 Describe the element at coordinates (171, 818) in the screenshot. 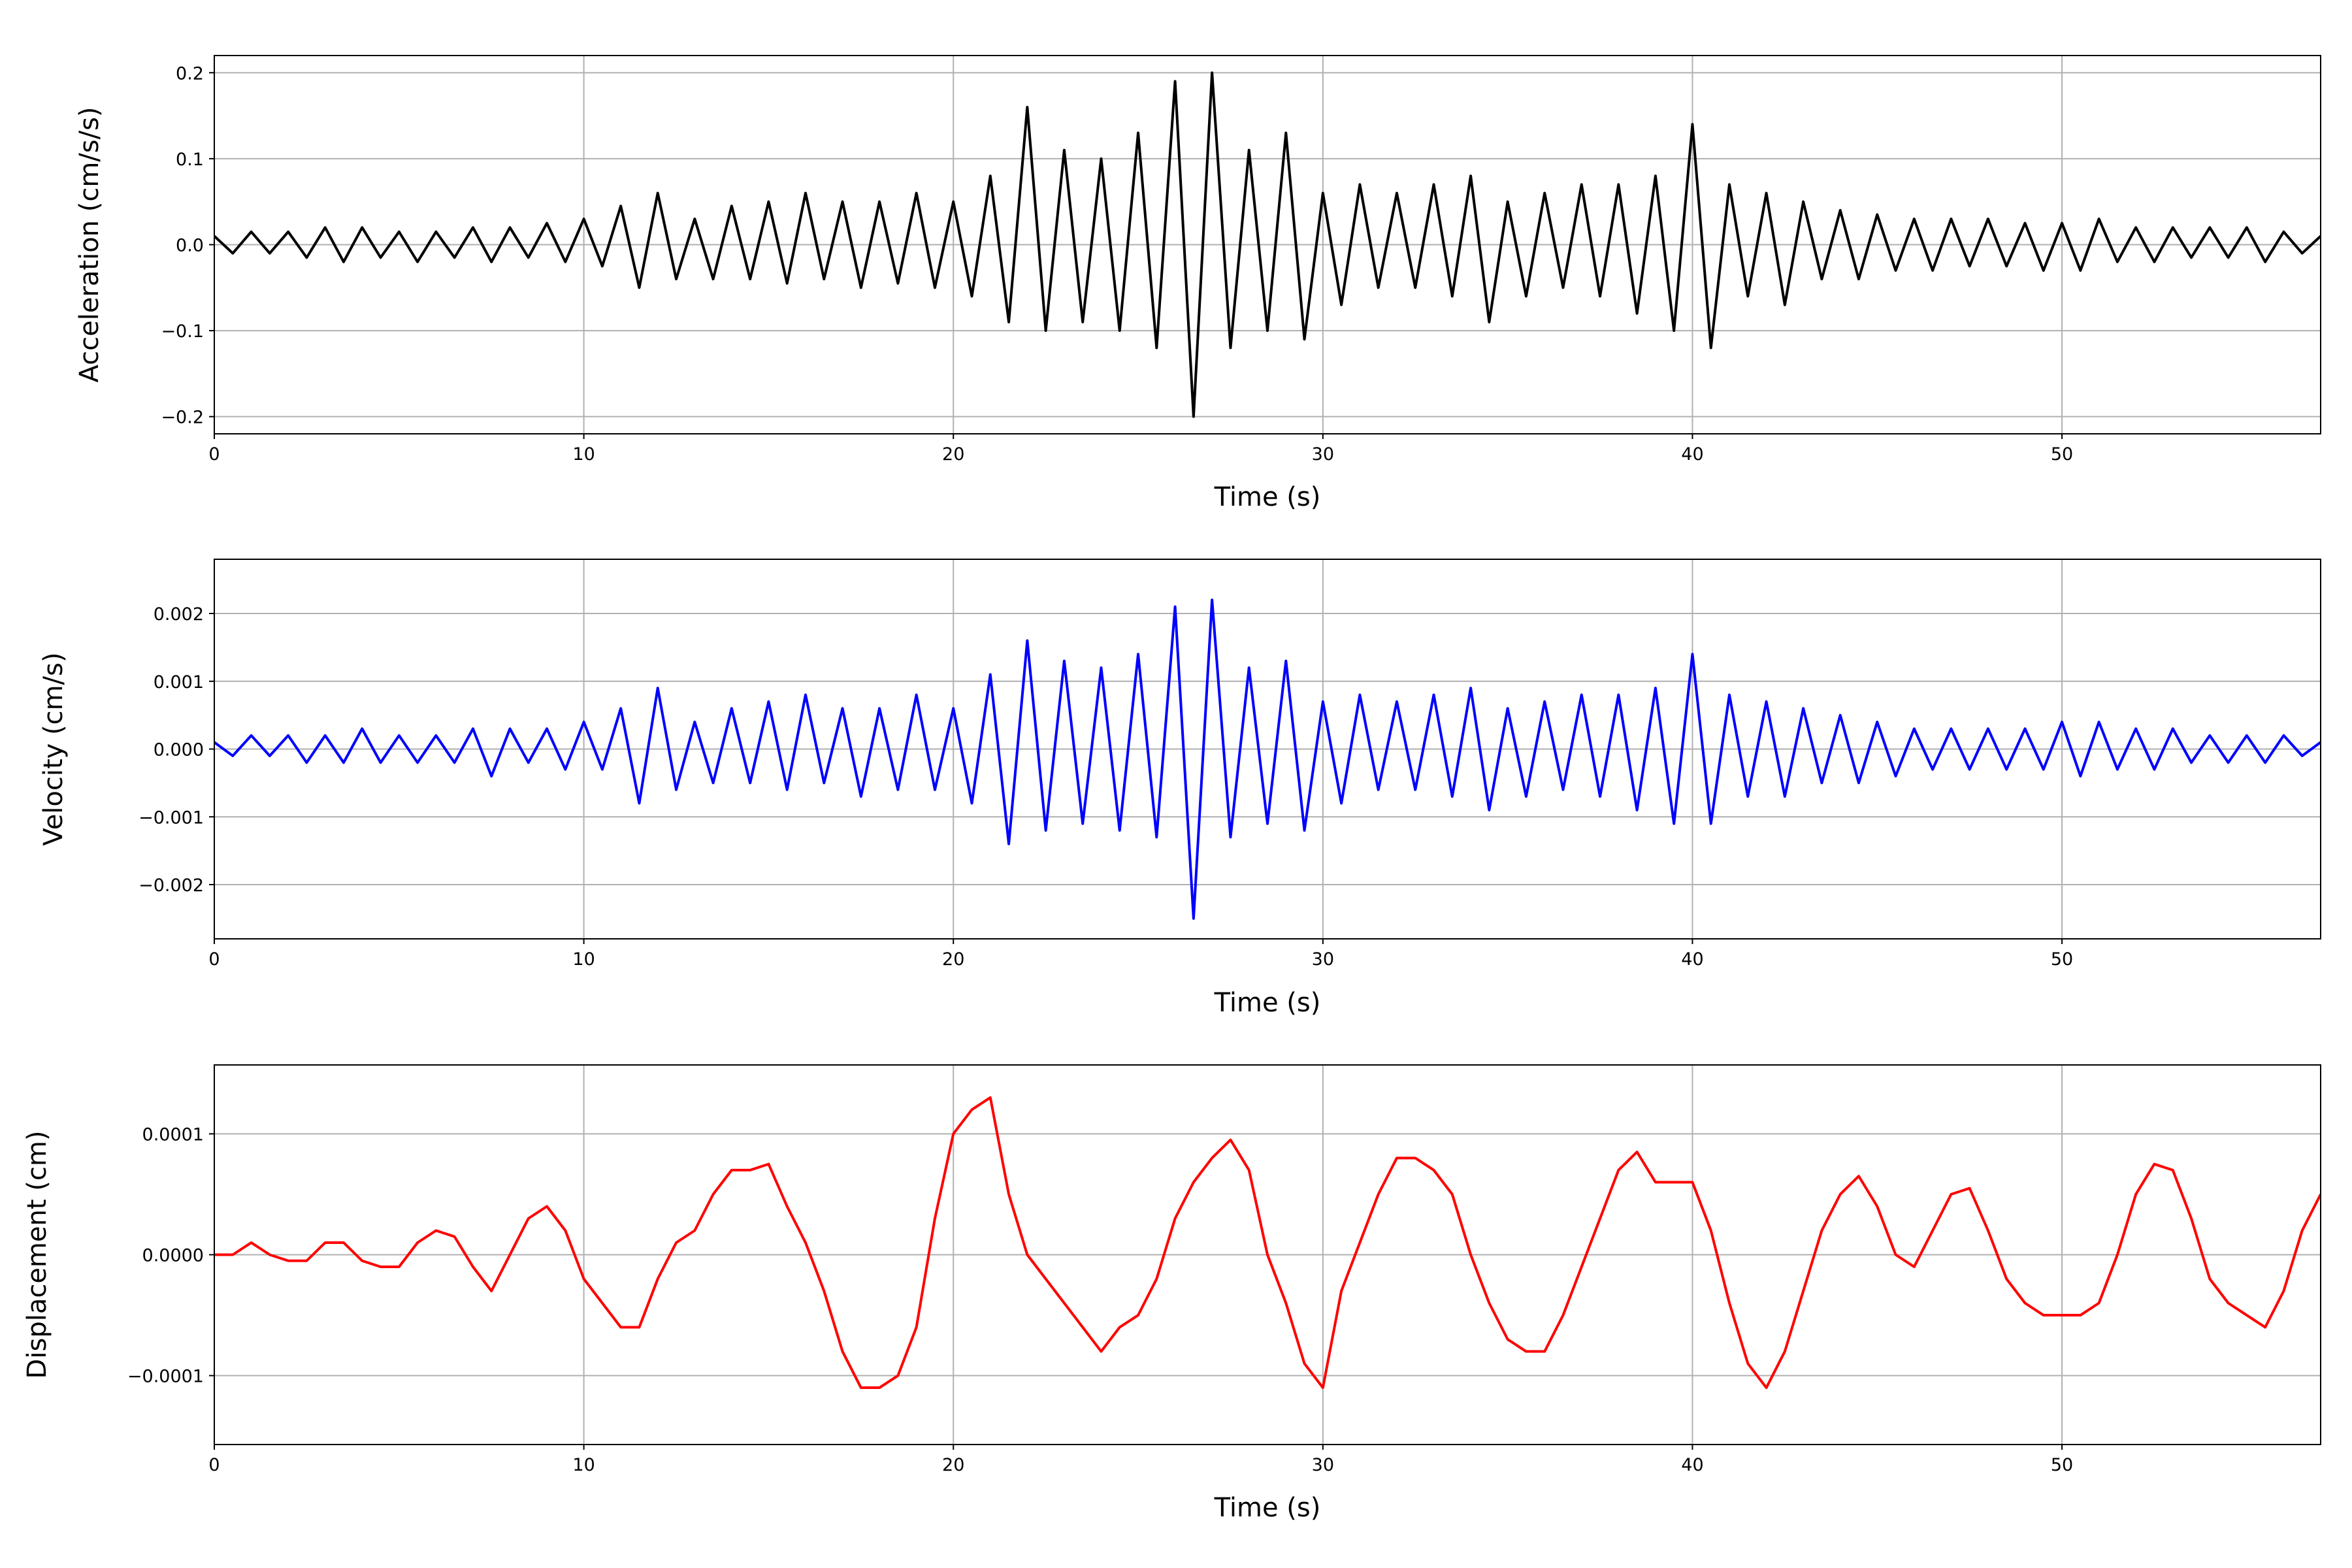

I see `y-tick-label: −0.001` at that location.